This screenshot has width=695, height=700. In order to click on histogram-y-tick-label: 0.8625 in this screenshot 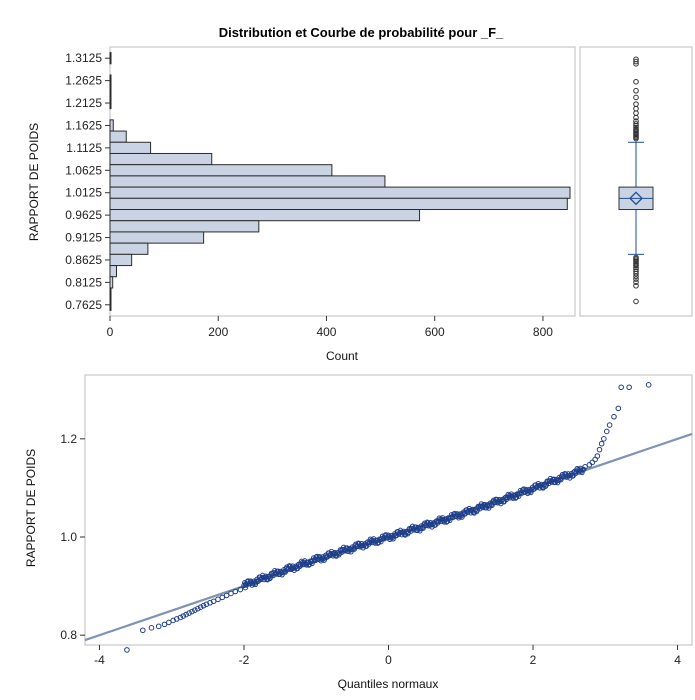, I will do `click(83, 260)`.